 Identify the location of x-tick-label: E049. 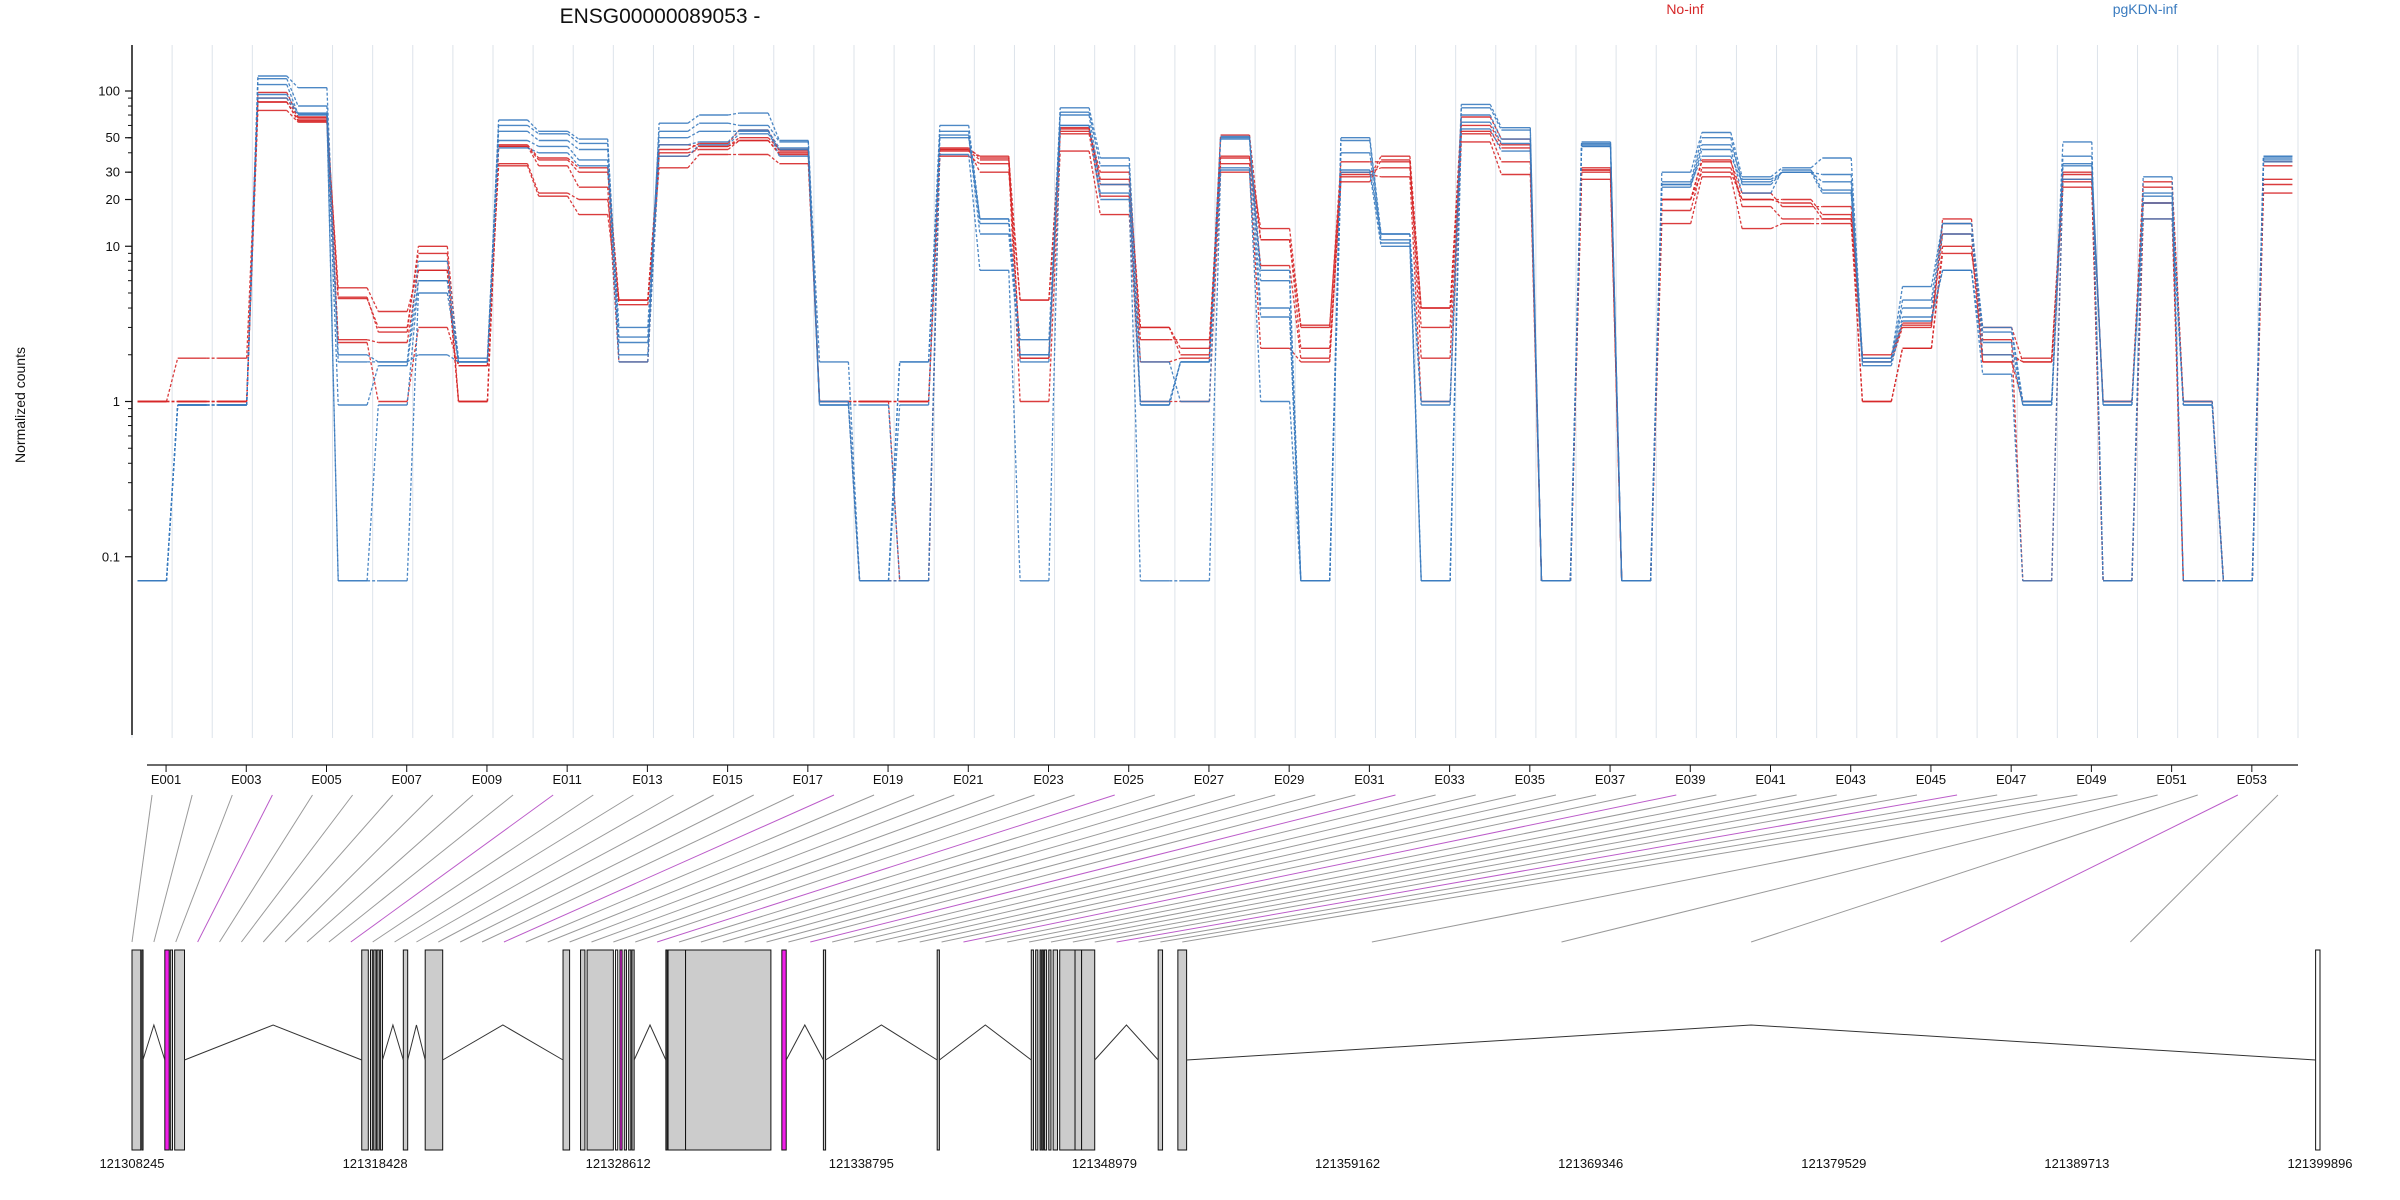
(2091, 779).